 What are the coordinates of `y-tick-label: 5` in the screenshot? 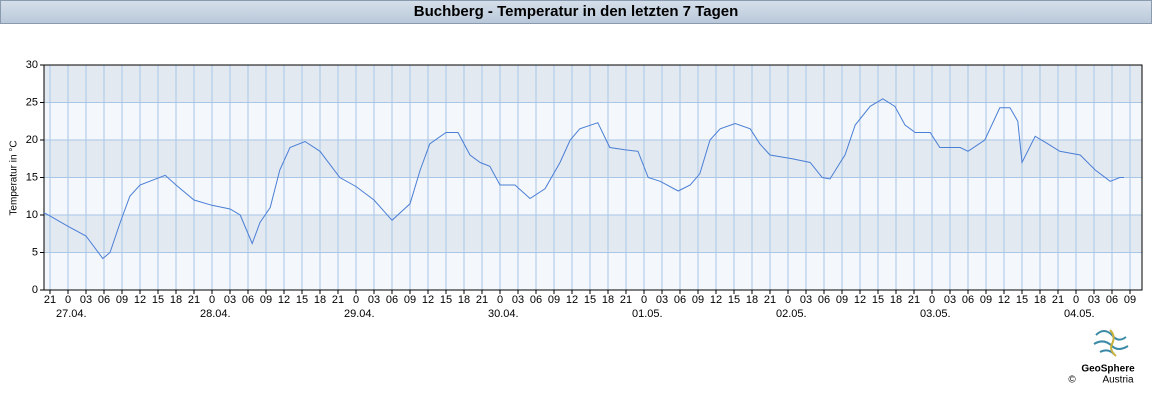 It's located at (35, 252).